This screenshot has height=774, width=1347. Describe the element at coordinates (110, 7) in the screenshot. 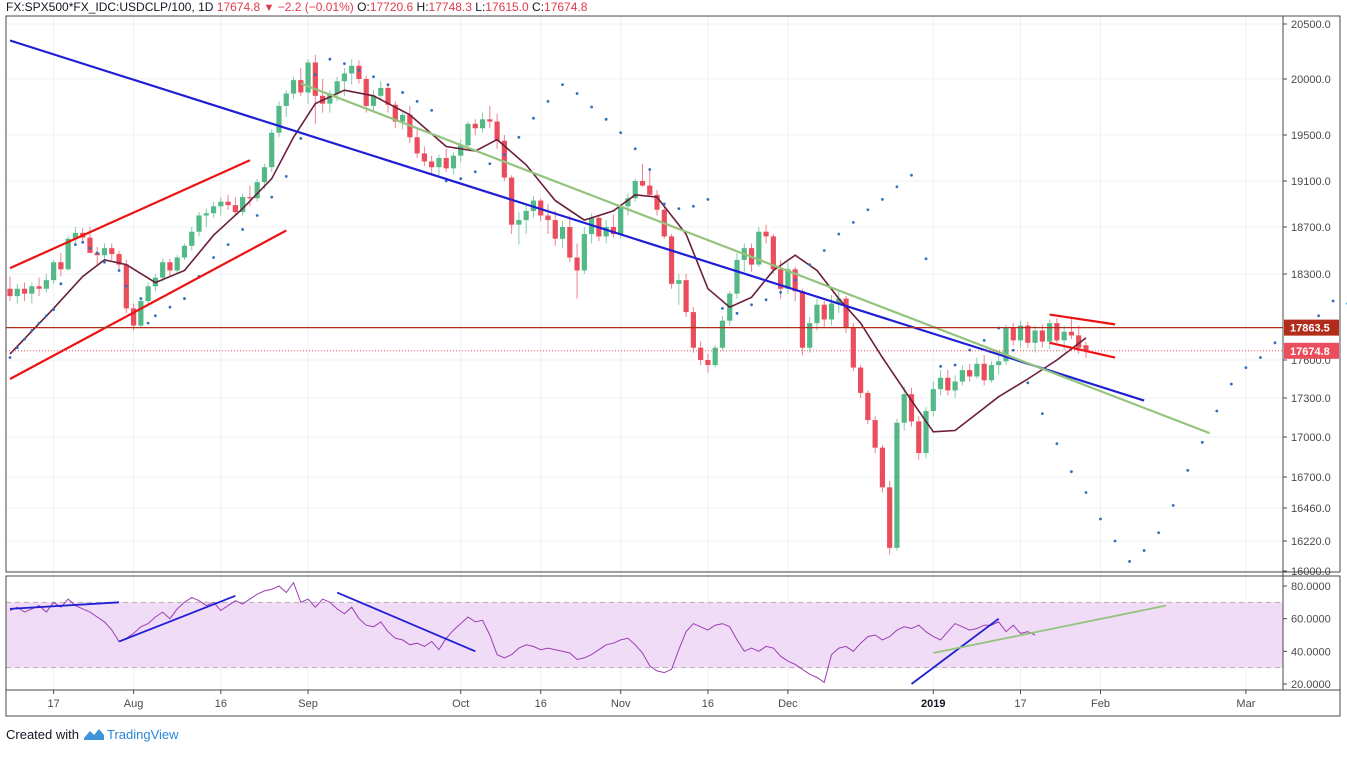

I see `symbol-label: FX:SPX500*FX_IDC:USDCLP/100, 1D` at that location.